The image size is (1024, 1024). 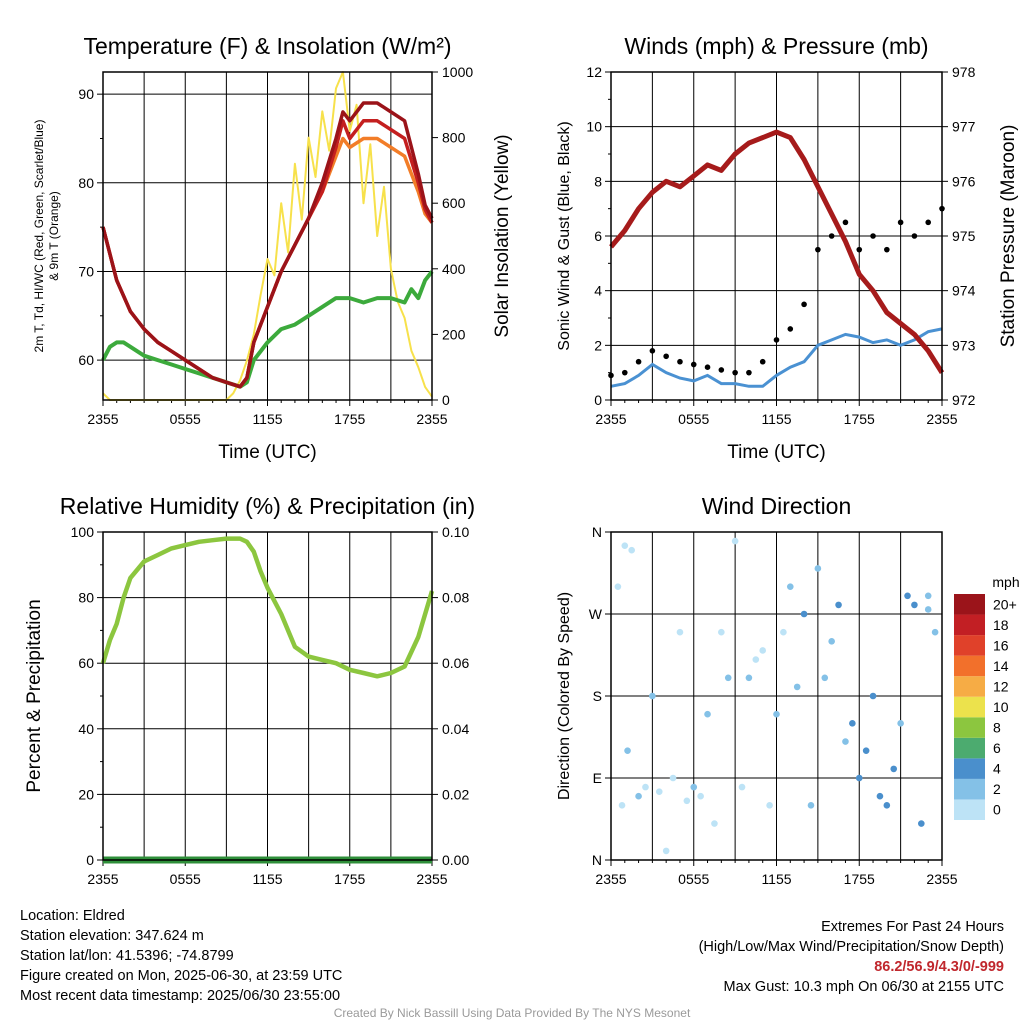 What do you see at coordinates (598, 236) in the screenshot?
I see `y-tick-label: 6` at bounding box center [598, 236].